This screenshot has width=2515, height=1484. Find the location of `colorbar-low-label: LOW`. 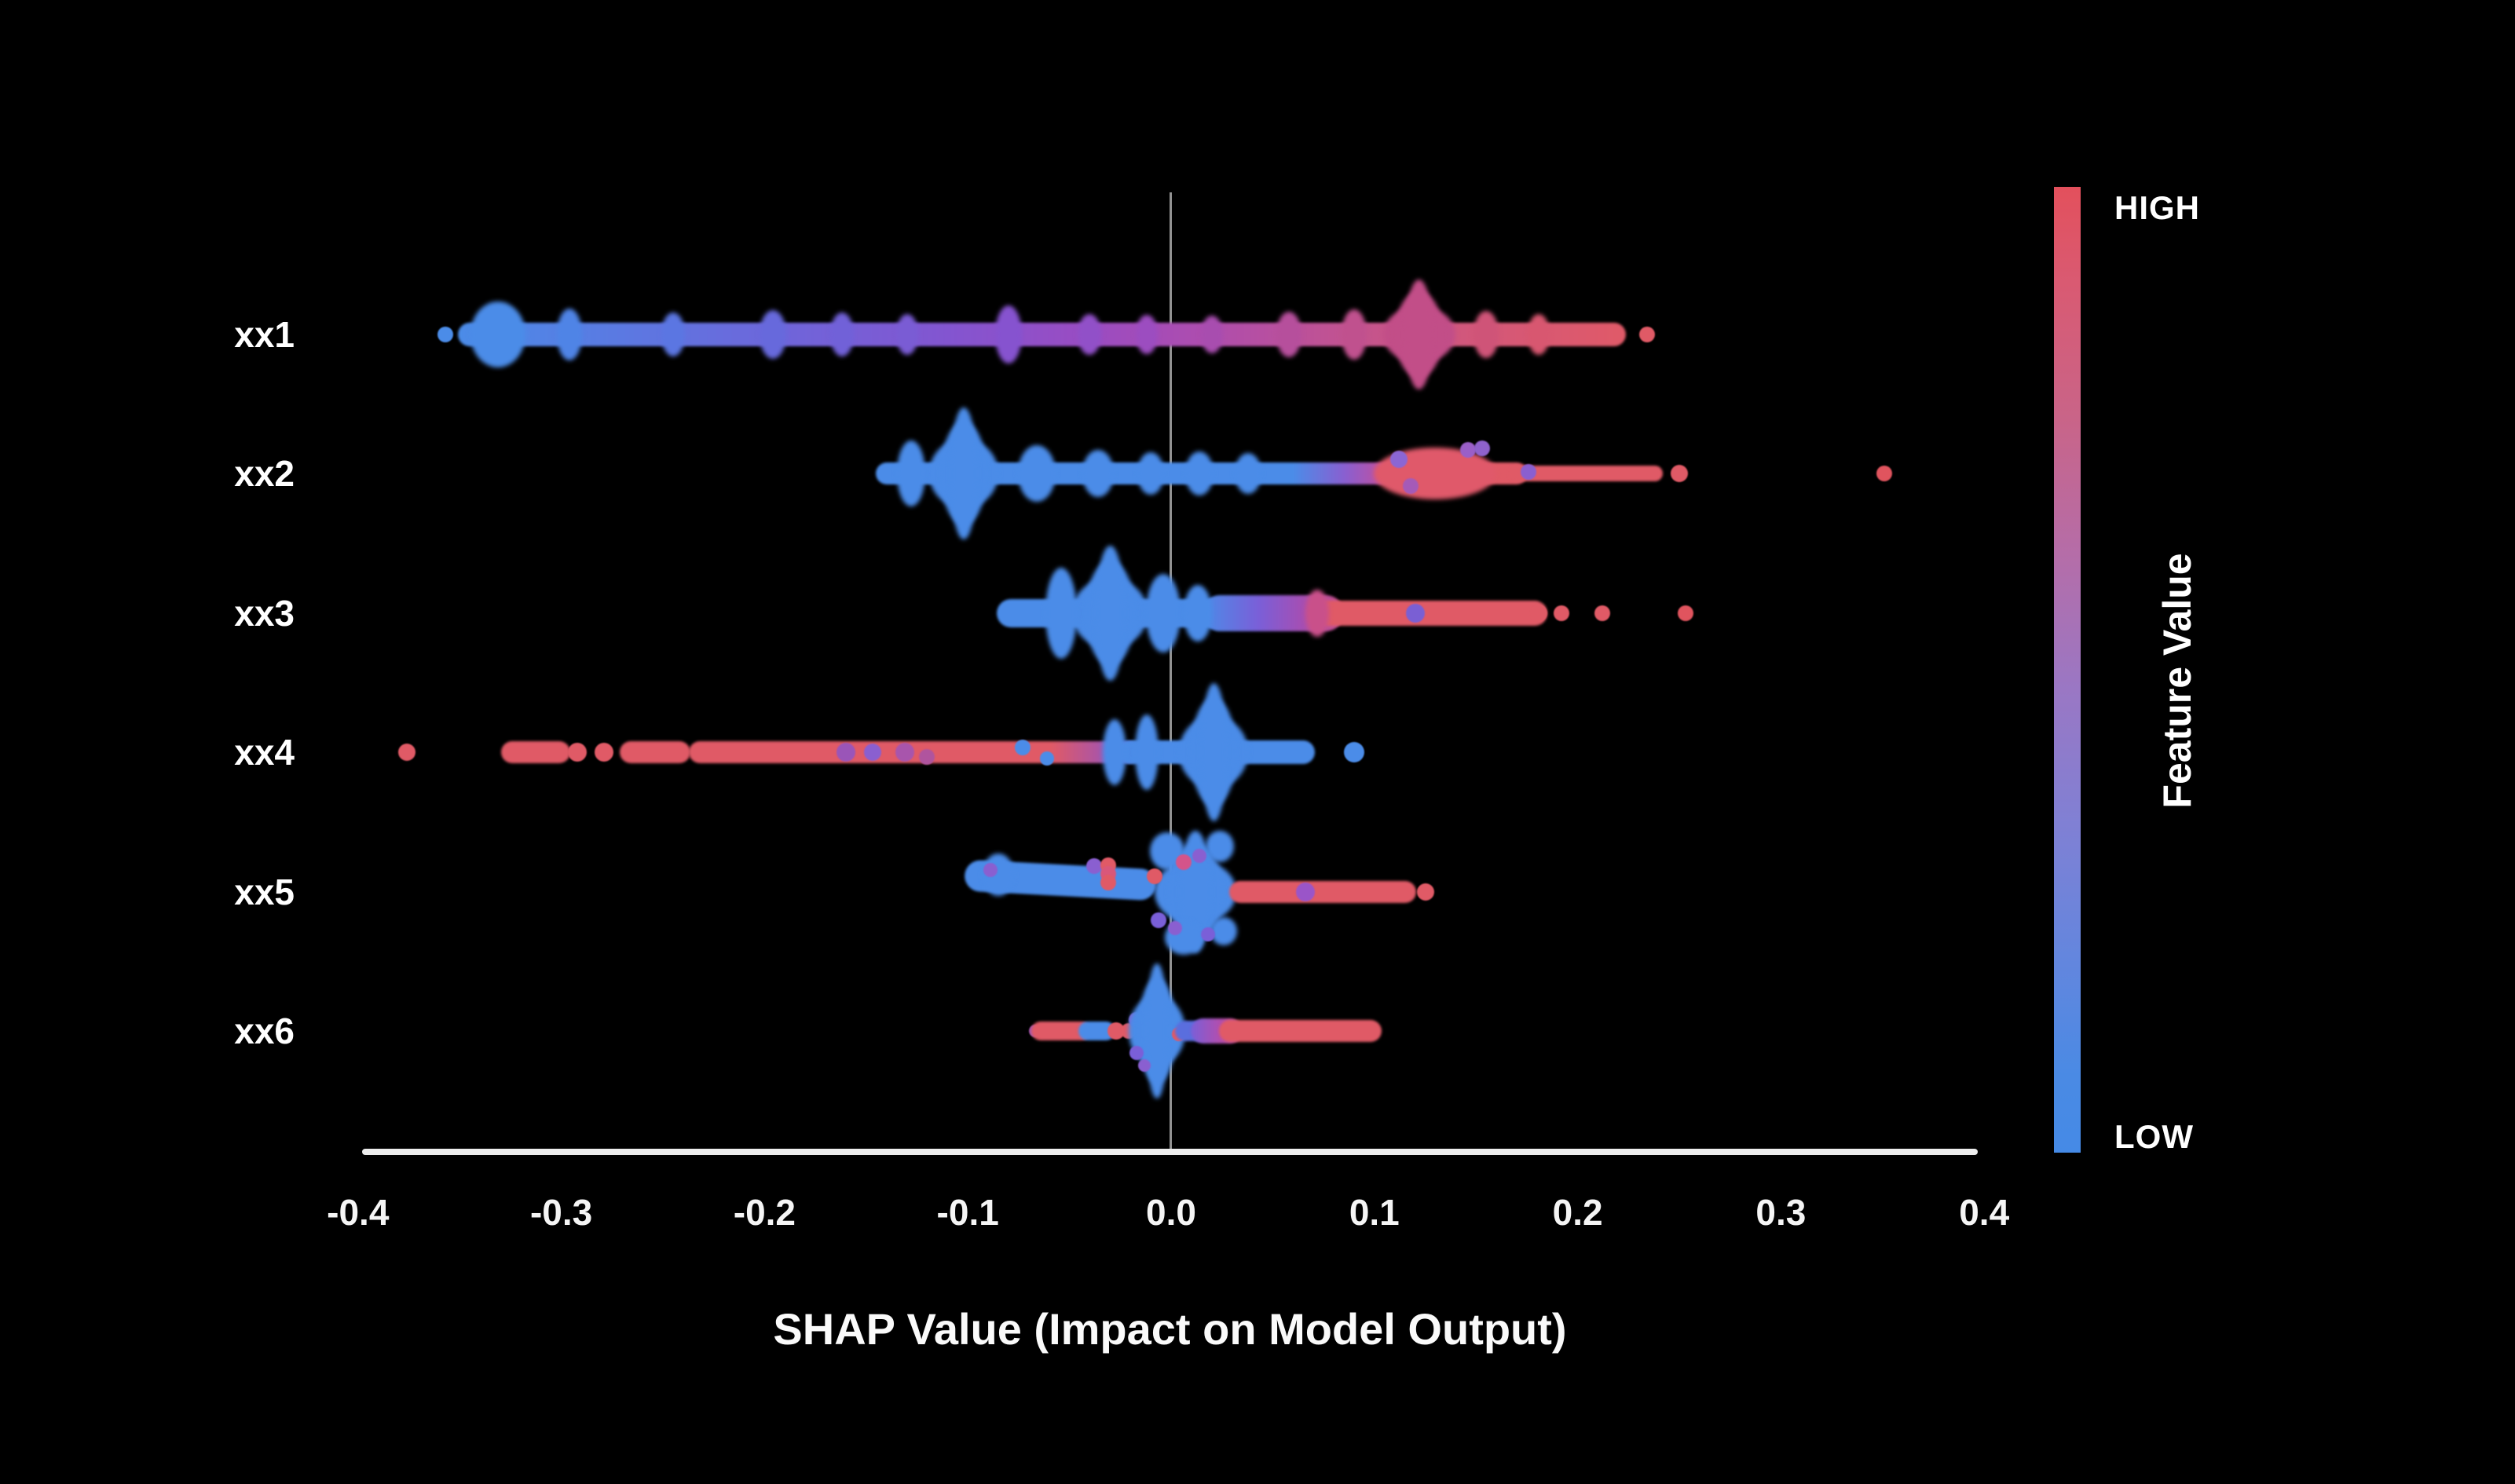

colorbar-low-label: LOW is located at coordinates (2154, 1136).